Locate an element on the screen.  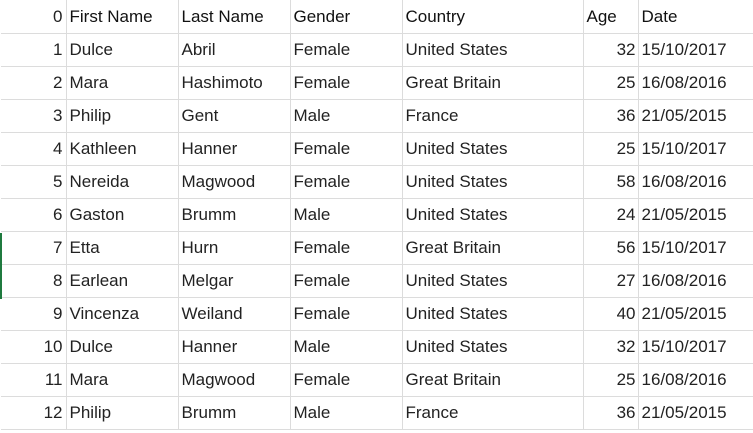
first-name-cell: Vincenza is located at coordinates (122, 314).